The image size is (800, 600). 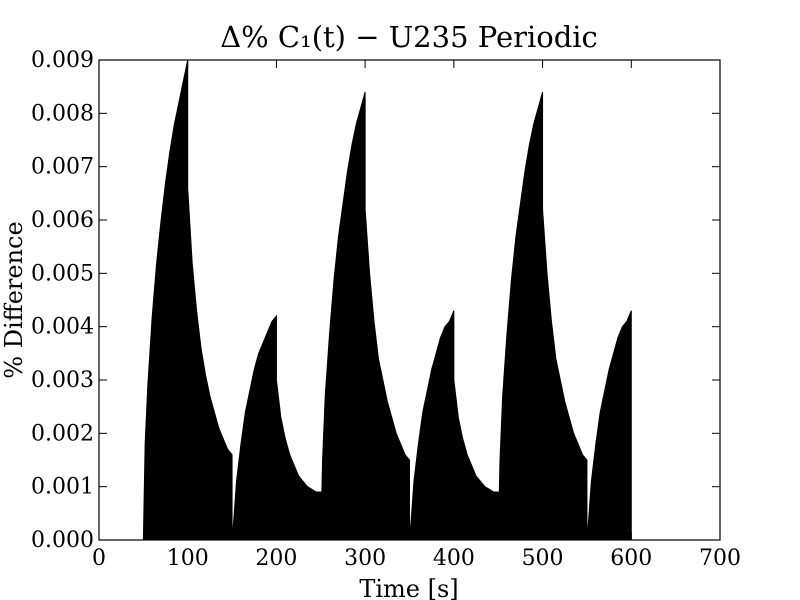 I want to click on y-tick-label: 0.004, so click(x=62, y=327).